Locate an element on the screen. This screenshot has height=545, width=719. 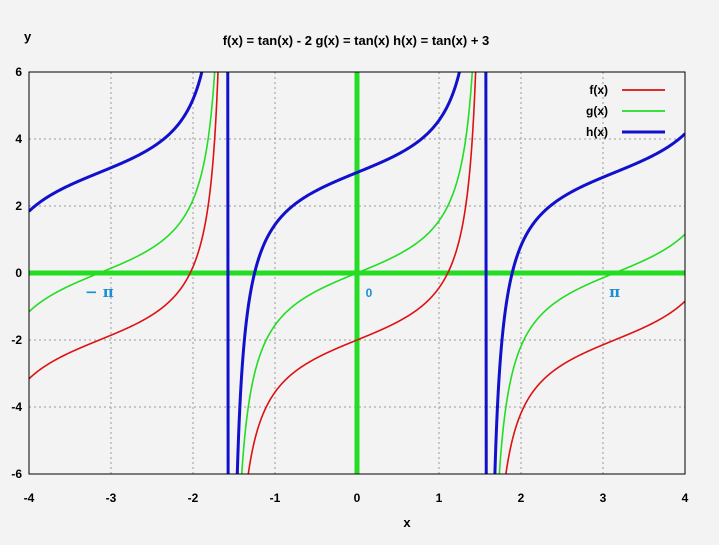
legend-label: h(x) is located at coordinates (597, 132).